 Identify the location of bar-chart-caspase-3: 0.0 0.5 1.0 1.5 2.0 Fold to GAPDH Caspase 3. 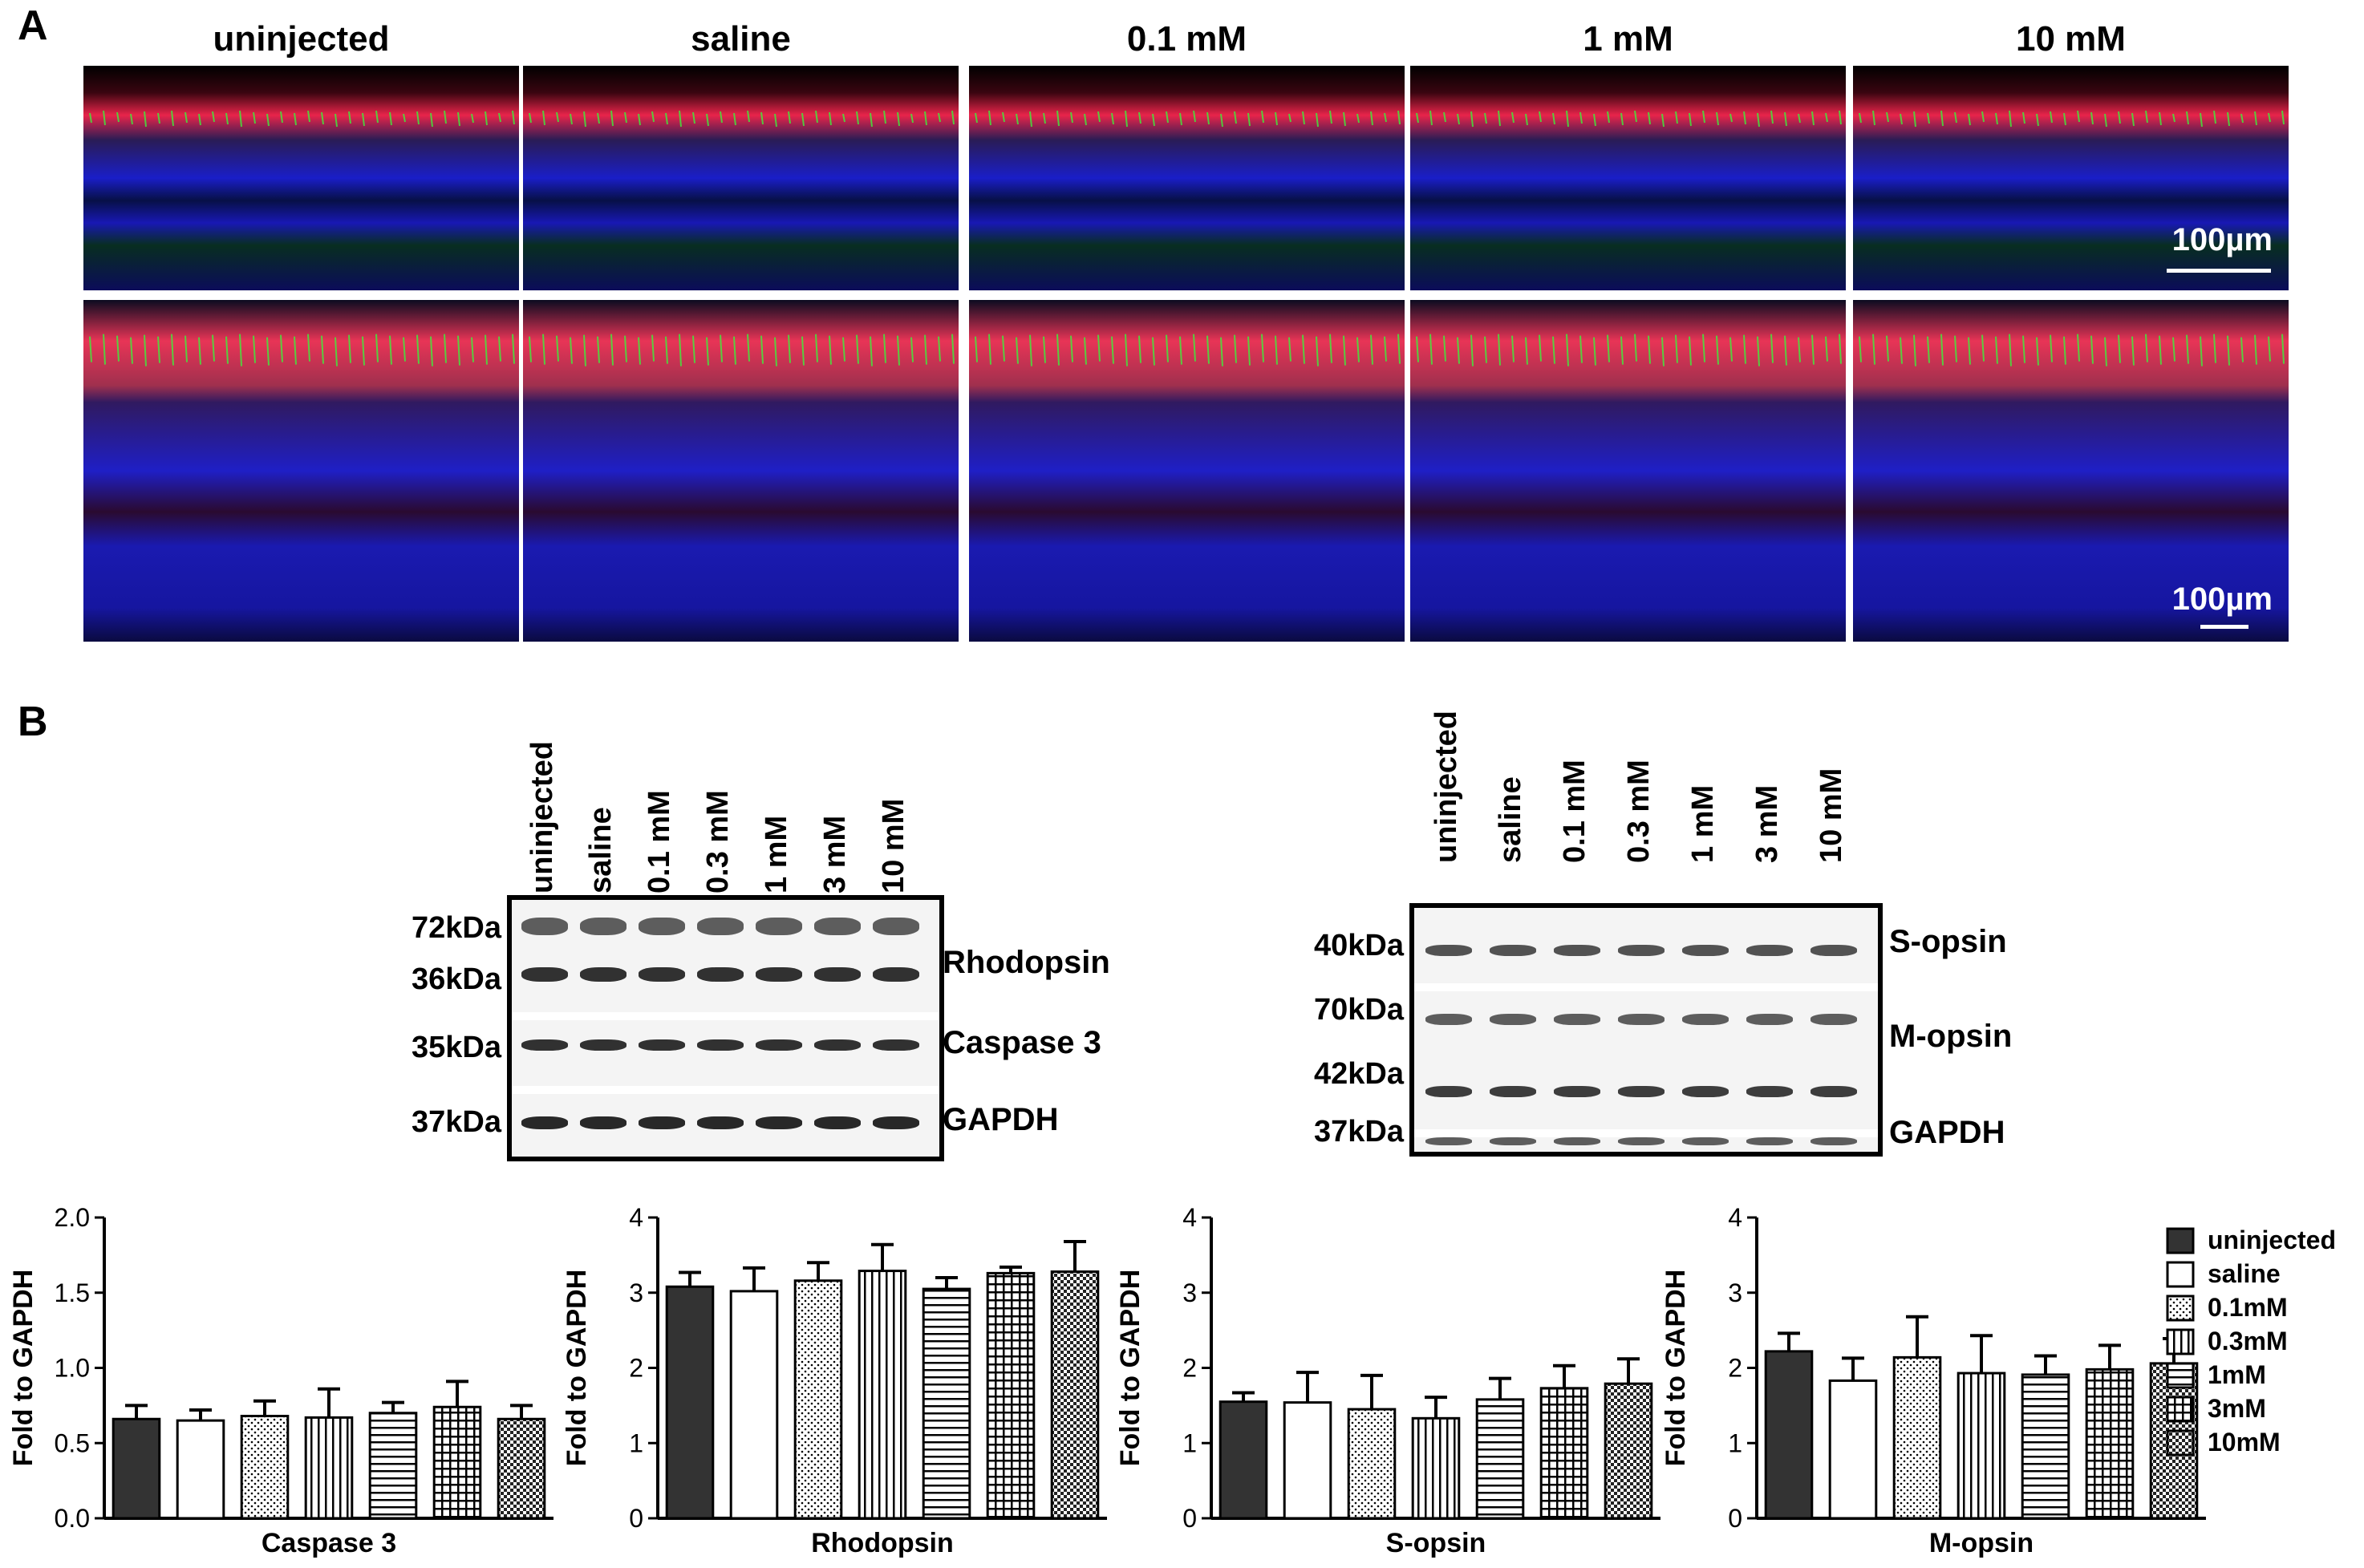
(289, 1385).